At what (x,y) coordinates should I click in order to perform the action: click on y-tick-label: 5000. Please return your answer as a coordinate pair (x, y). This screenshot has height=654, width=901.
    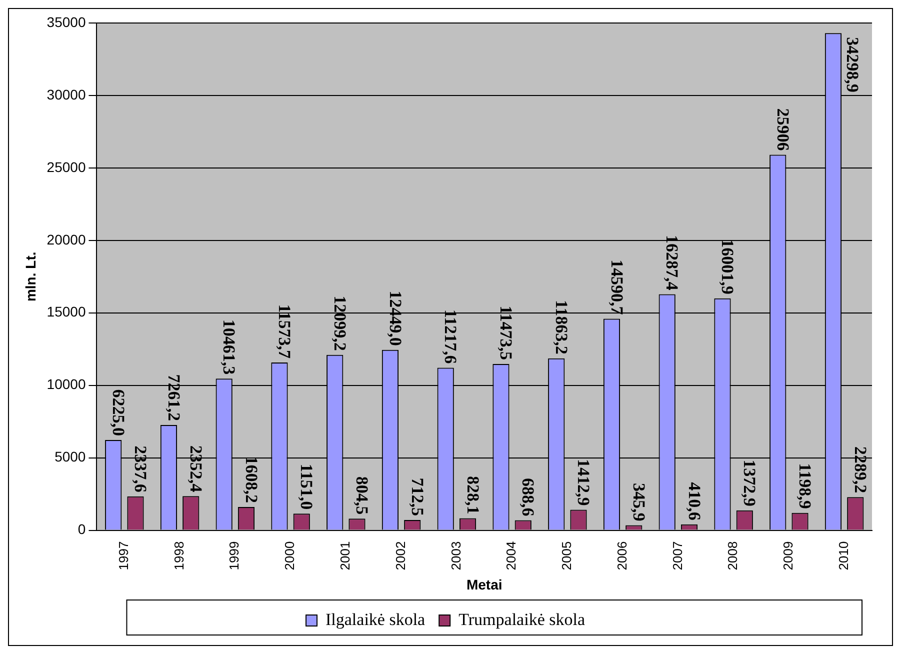
    Looking at the image, I should click on (70, 456).